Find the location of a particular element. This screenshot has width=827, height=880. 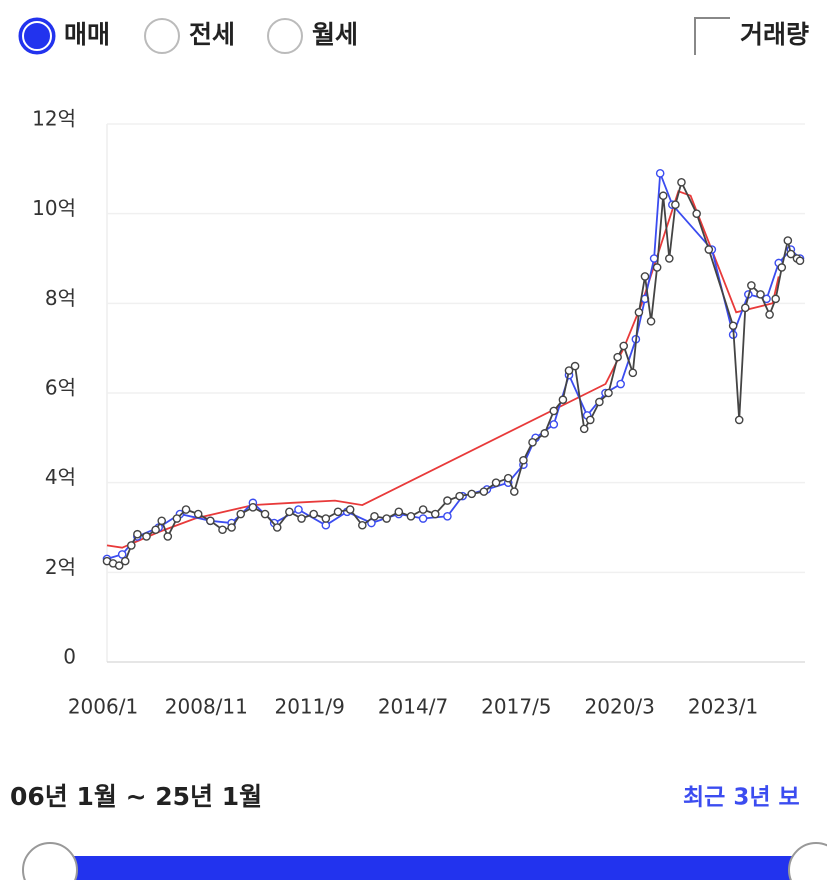

volume-toggle: 거래량 is located at coordinates (751, 36).